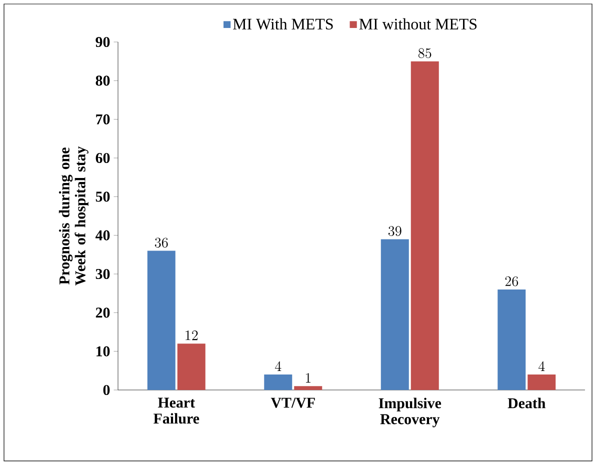 Image resolution: width=596 pixels, height=465 pixels. I want to click on y-axis-title: Prognosis during one Week of hospital stay, so click(73, 216).